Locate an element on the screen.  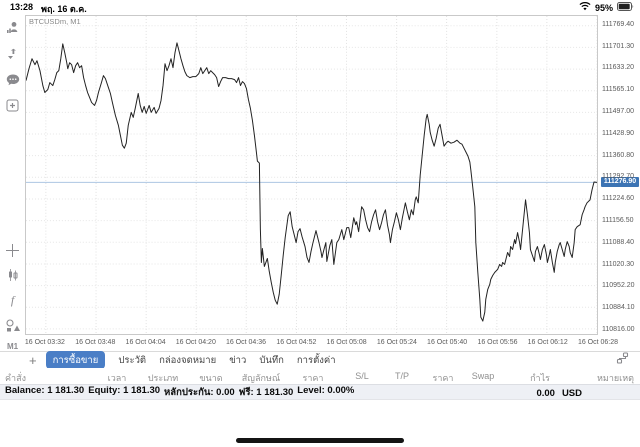
current-price-badge: 111276.90 is located at coordinates (620, 182).